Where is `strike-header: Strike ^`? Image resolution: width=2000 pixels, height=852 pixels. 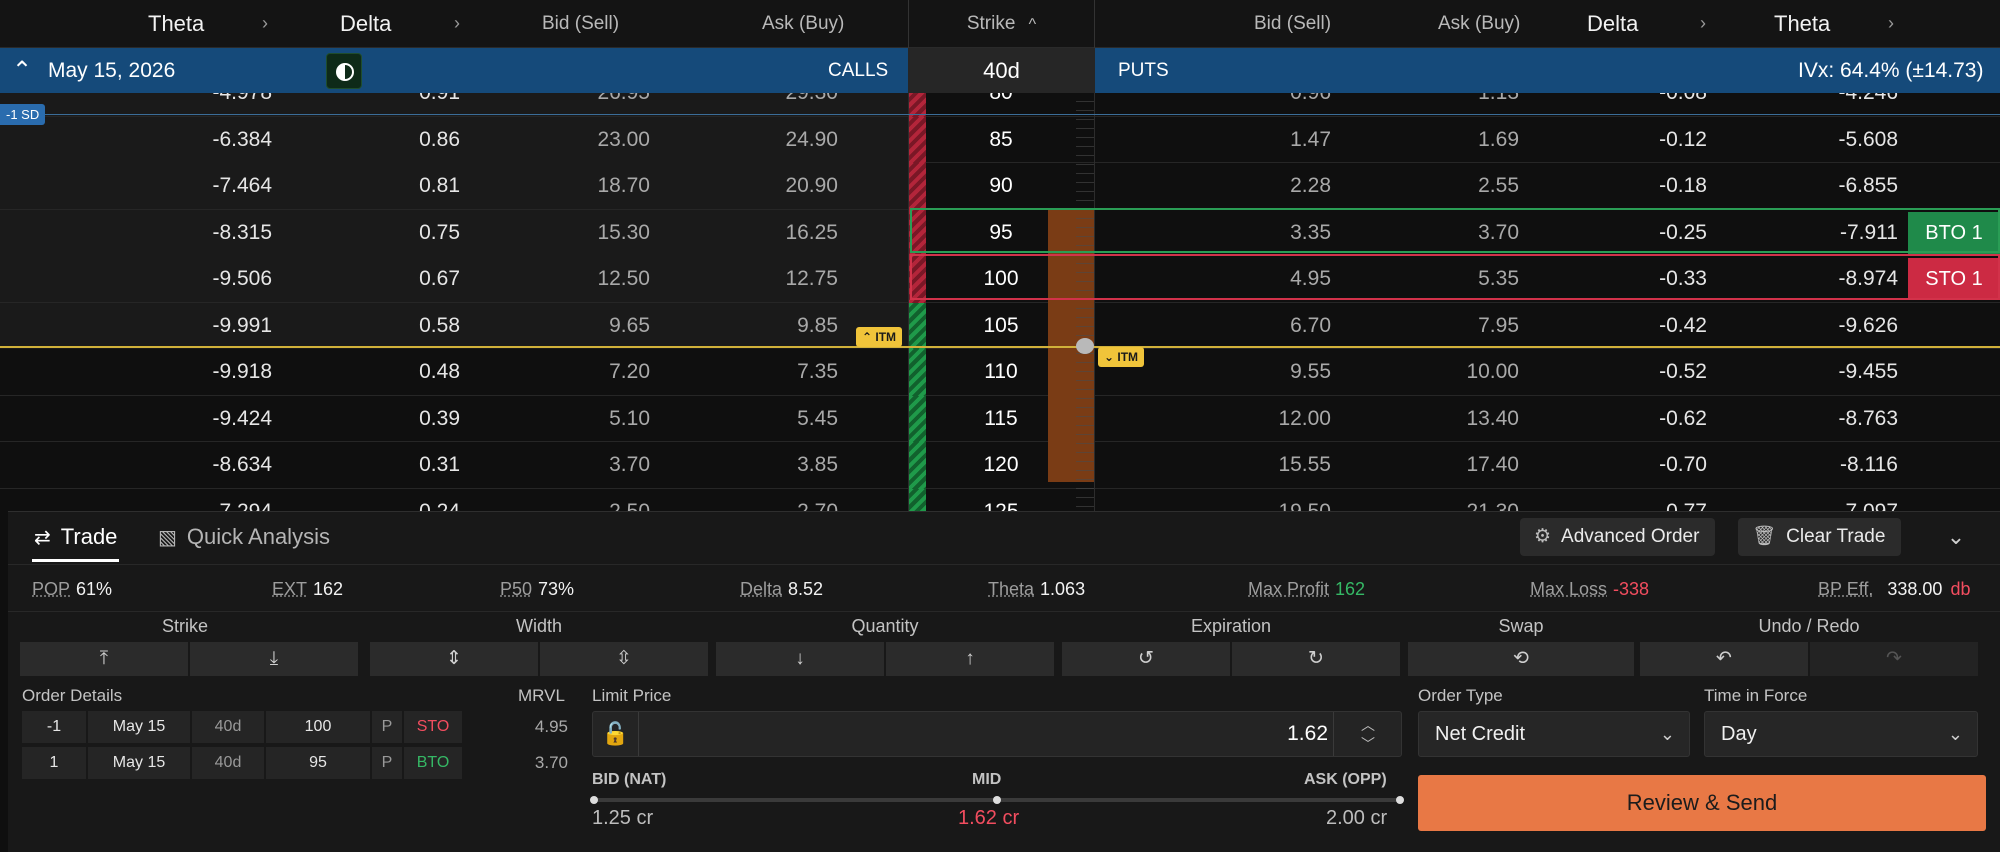
strike-header: Strike ^ is located at coordinates (1001, 24).